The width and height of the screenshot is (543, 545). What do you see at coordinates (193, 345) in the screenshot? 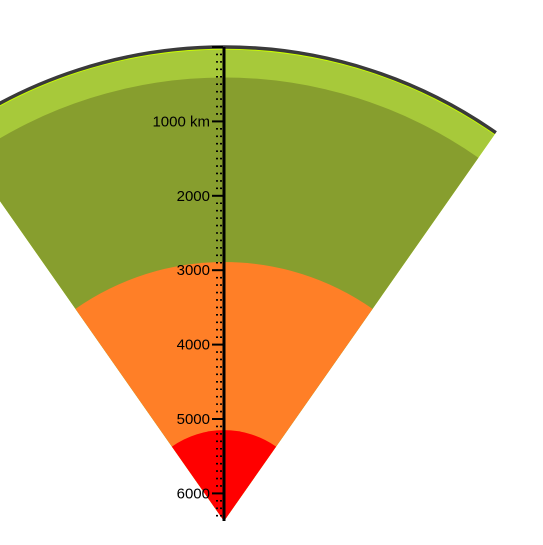
I see `depth-label-4000: 4000` at bounding box center [193, 345].